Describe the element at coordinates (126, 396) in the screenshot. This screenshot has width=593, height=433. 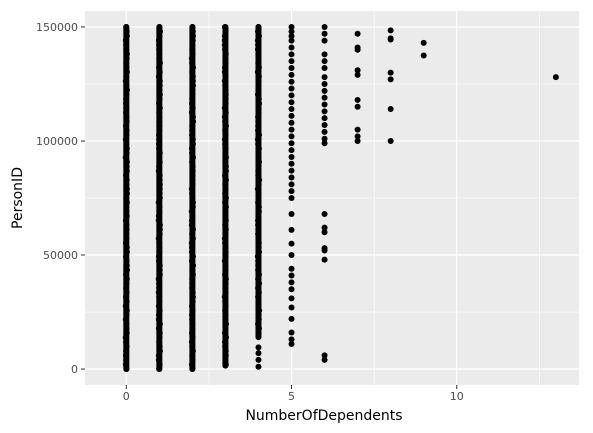
I see `x-tick-label: 0` at that location.